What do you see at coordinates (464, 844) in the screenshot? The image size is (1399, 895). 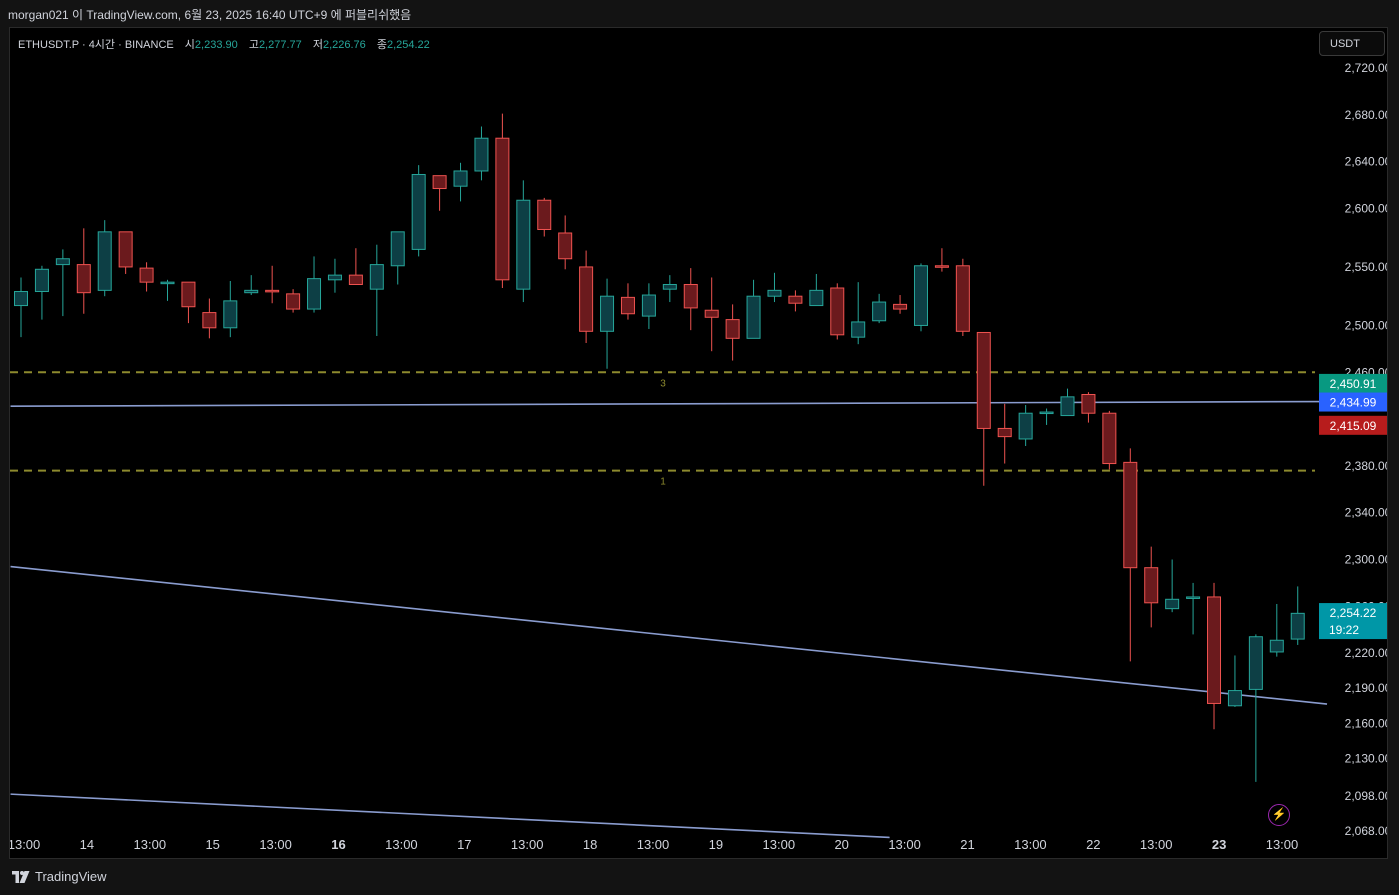 I see `x-tick-label: 17` at bounding box center [464, 844].